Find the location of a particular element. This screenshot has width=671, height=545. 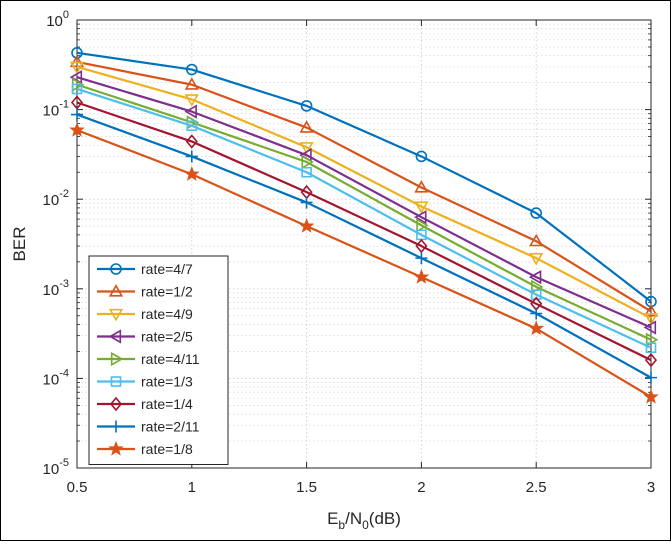

legend-label: rate=1/3 is located at coordinates (167, 382).